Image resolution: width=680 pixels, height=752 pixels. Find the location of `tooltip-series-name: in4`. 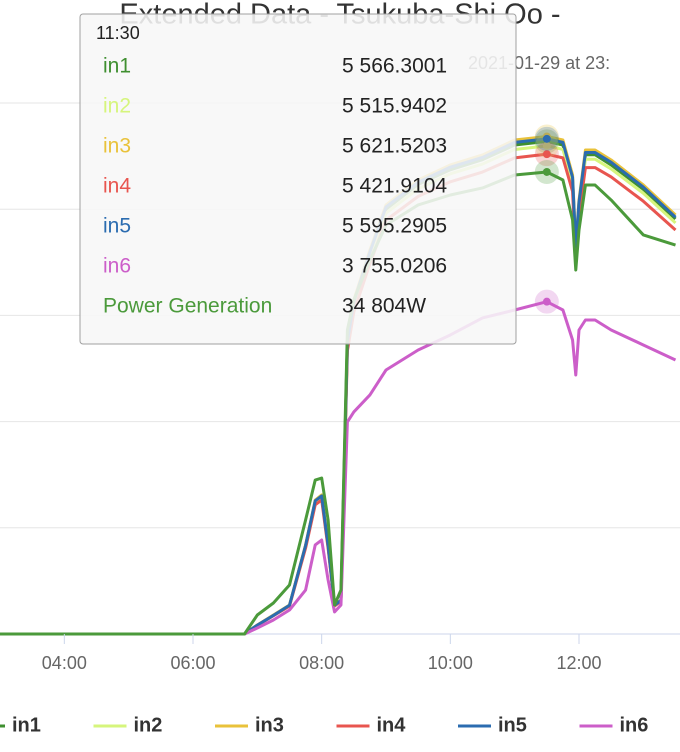

tooltip-series-name: in4 is located at coordinates (117, 186).